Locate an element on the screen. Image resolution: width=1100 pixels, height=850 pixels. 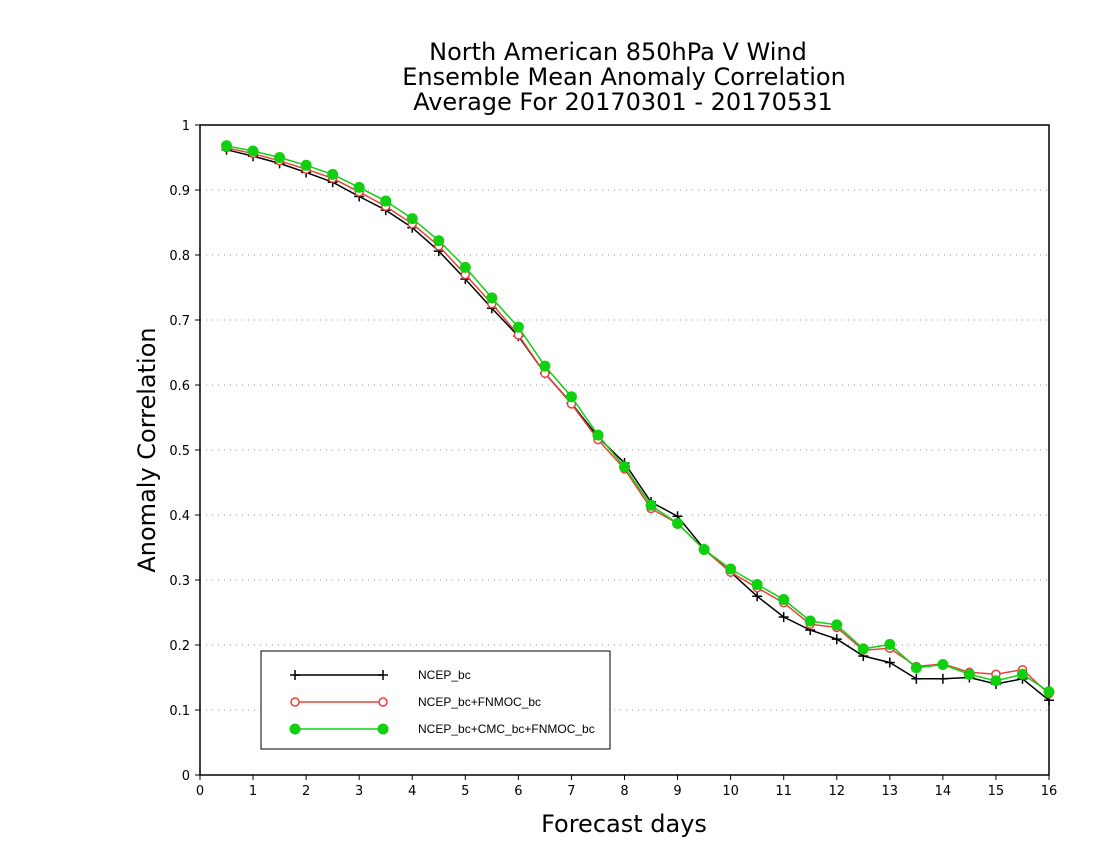
x-tick-label: 5 is located at coordinates (465, 791).